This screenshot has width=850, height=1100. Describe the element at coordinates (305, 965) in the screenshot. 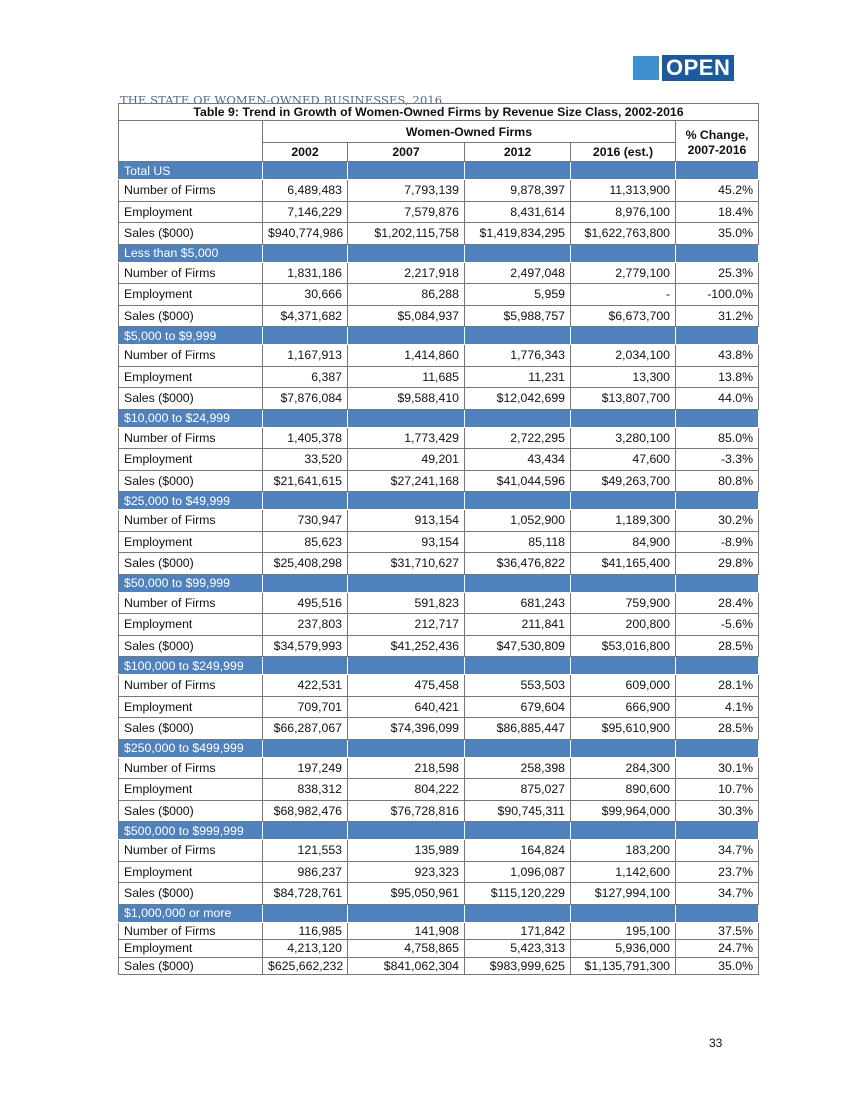

I see `value-cell: $625,662,232` at that location.